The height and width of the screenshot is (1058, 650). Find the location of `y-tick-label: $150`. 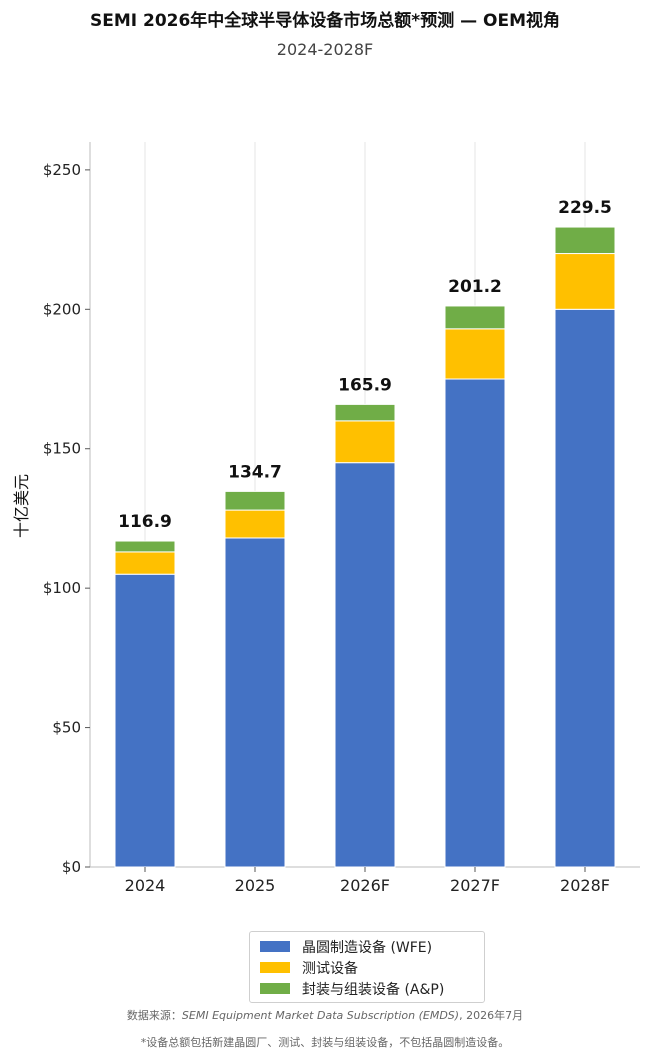

y-tick-label: $150 is located at coordinates (62, 449).